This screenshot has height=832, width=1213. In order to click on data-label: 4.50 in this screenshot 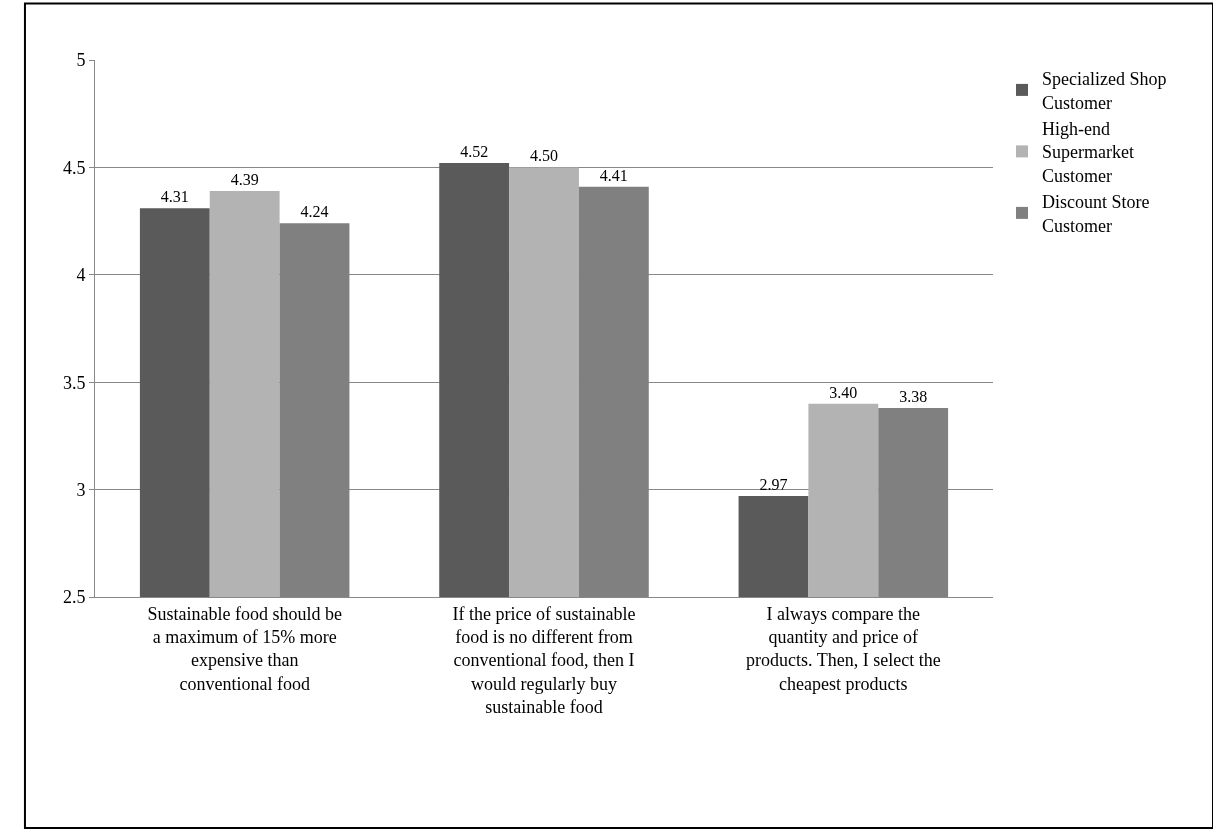, I will do `click(544, 156)`.